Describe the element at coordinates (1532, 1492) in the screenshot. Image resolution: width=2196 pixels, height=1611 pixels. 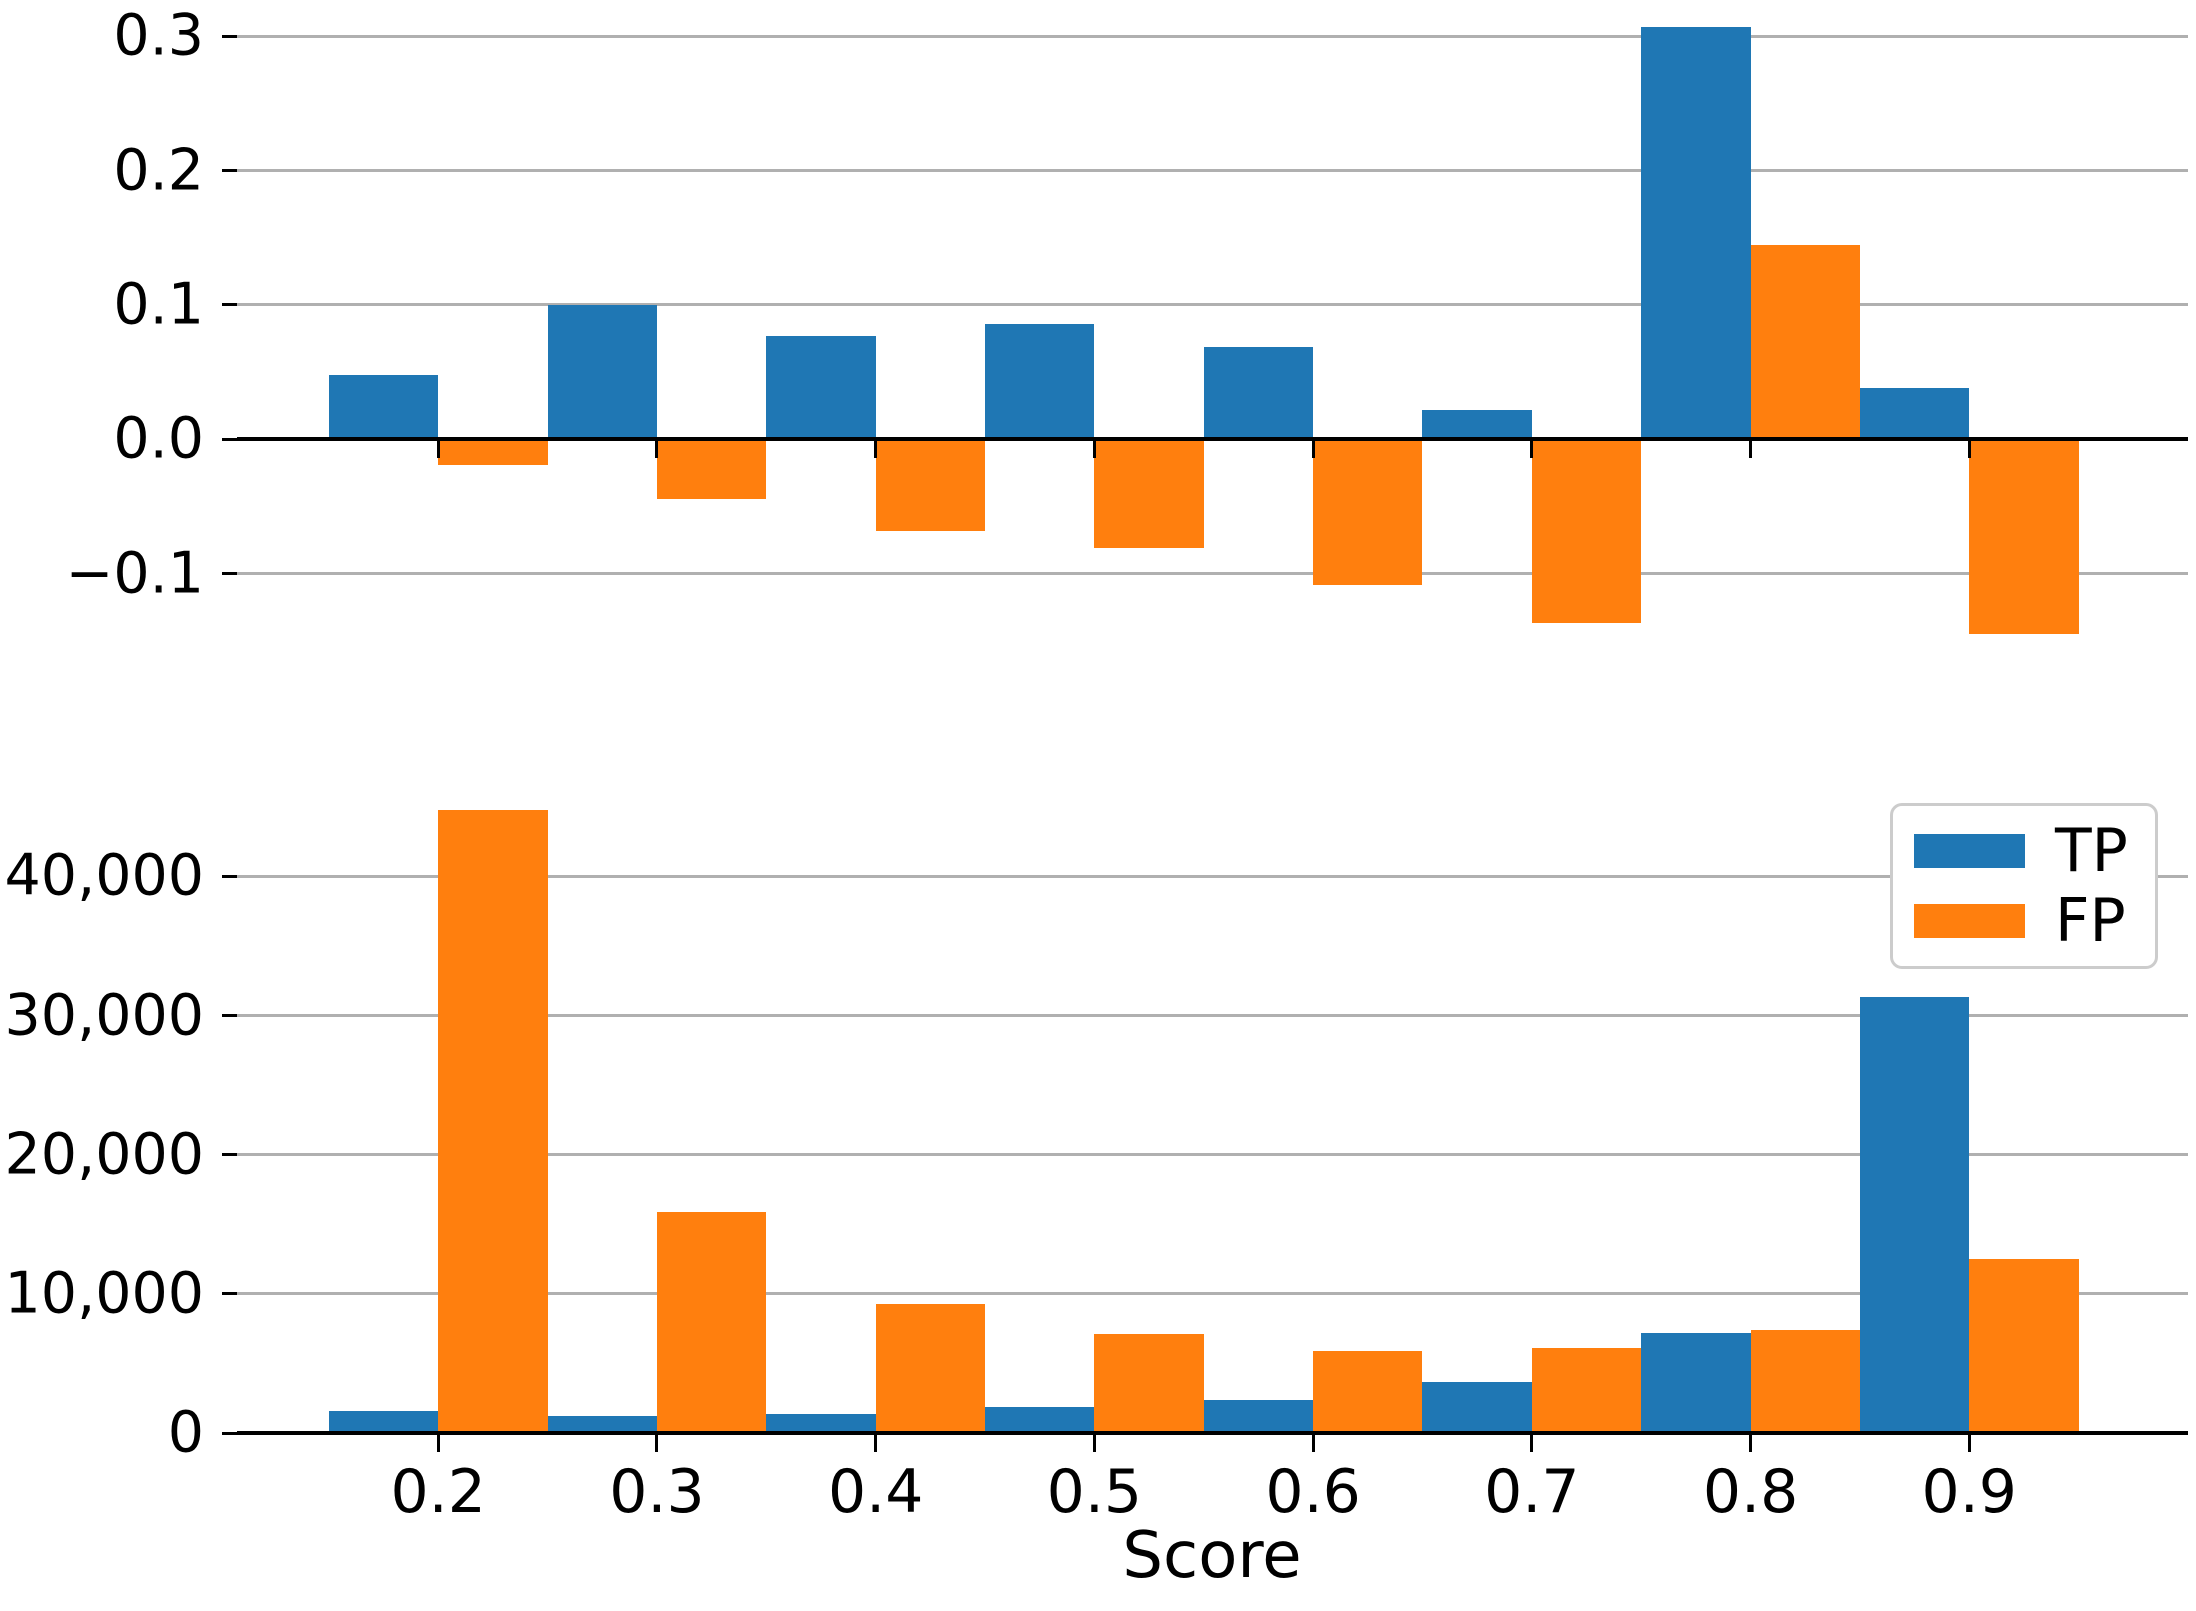
I see `x-tick-label-0.7: 0.7` at that location.